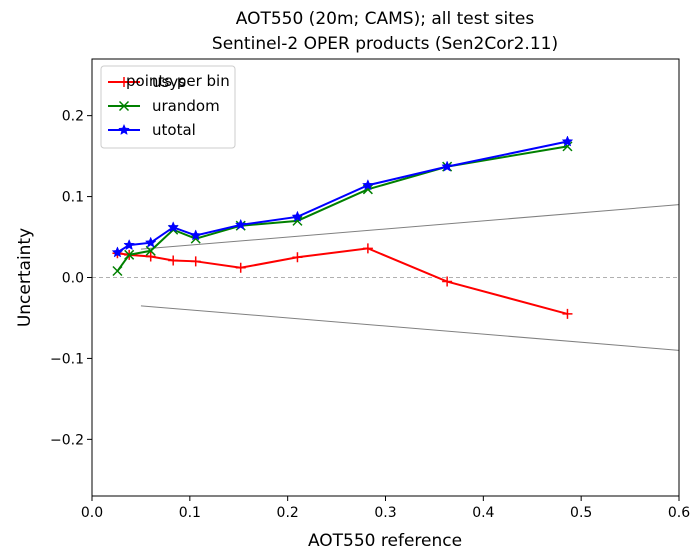 This screenshot has width=692, height=553. I want to click on series-line-usys, so click(342, 281).